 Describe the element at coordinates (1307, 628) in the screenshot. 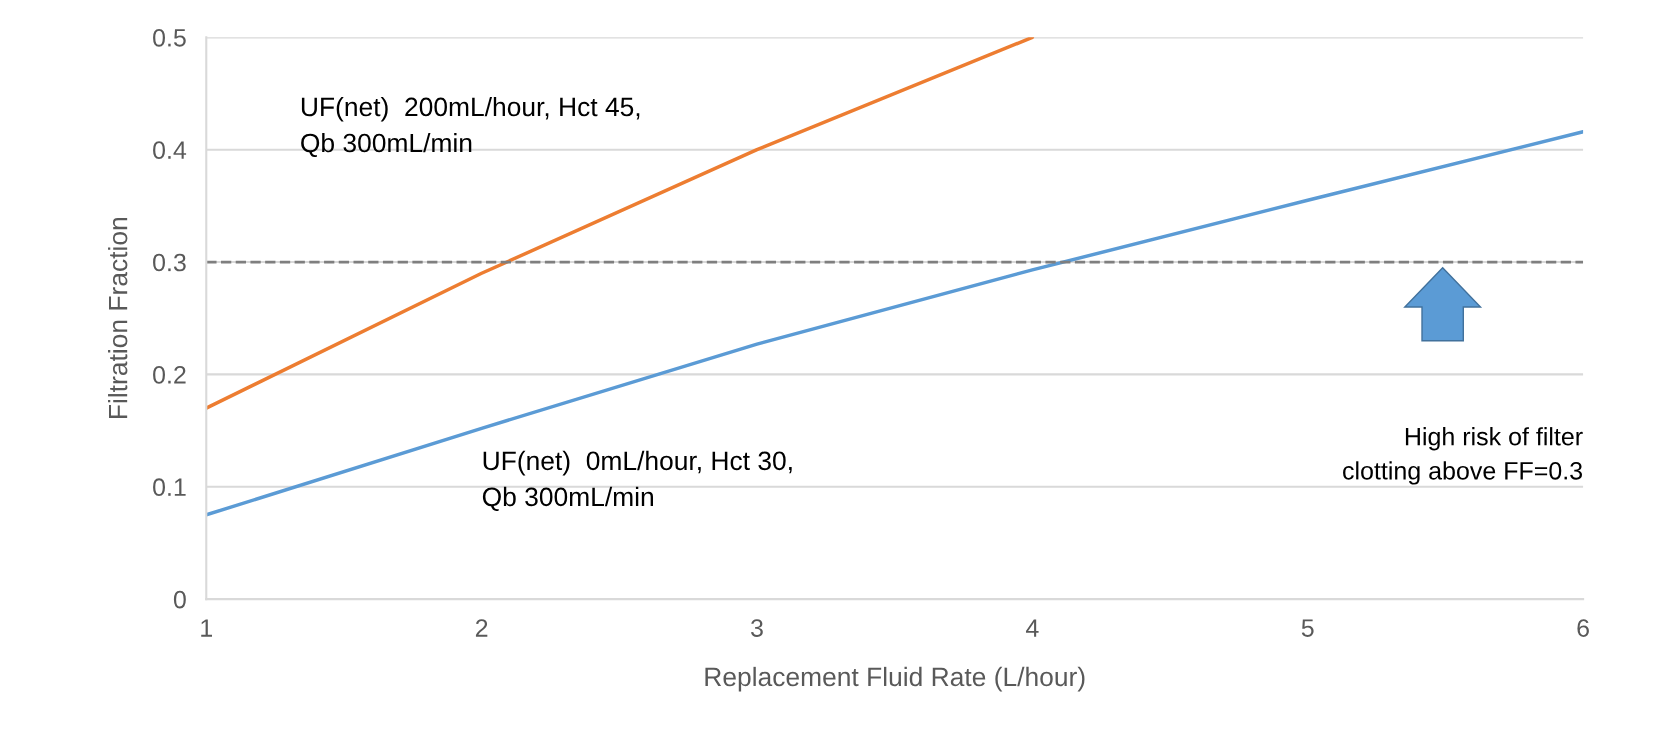

I see `x-tick-label: 5` at that location.